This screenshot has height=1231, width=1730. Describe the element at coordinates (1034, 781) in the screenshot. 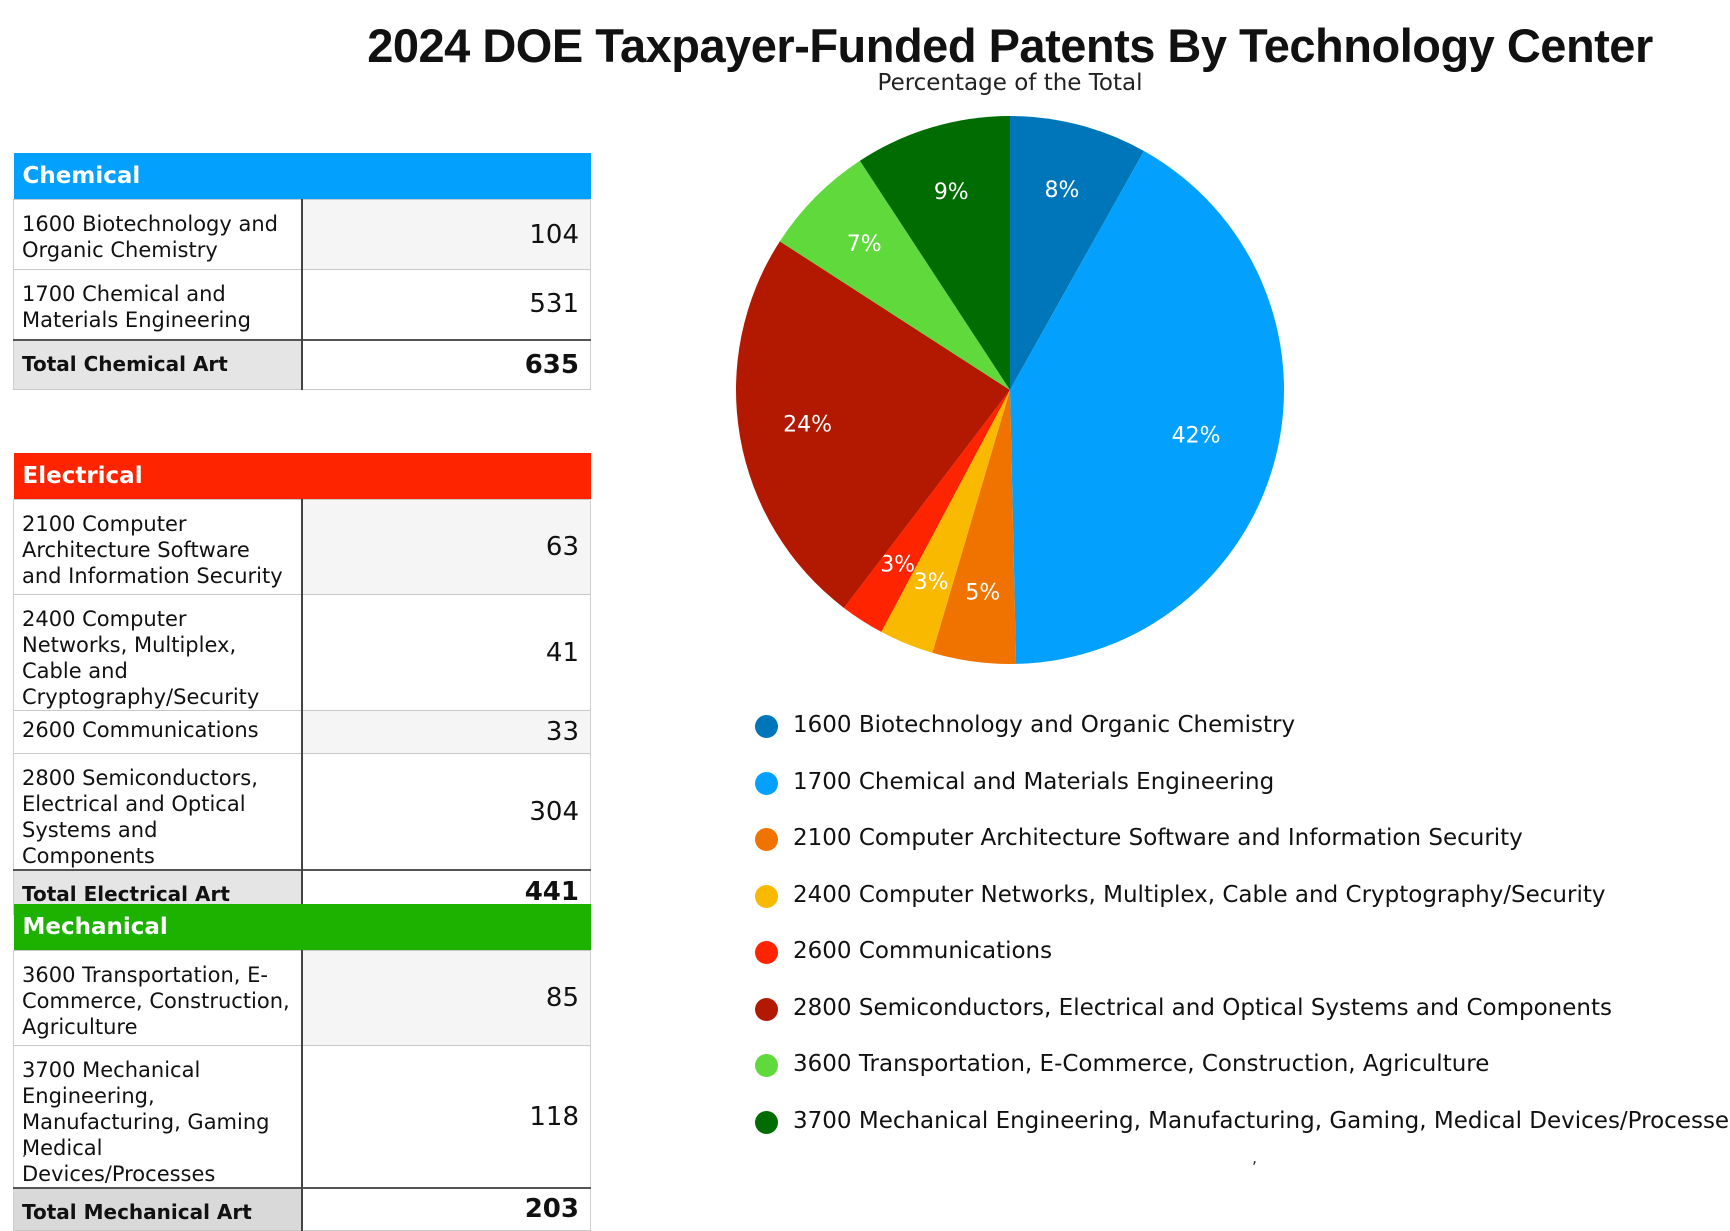

I see `legend-label: 1700 Chemical and Materials Engineering` at that location.